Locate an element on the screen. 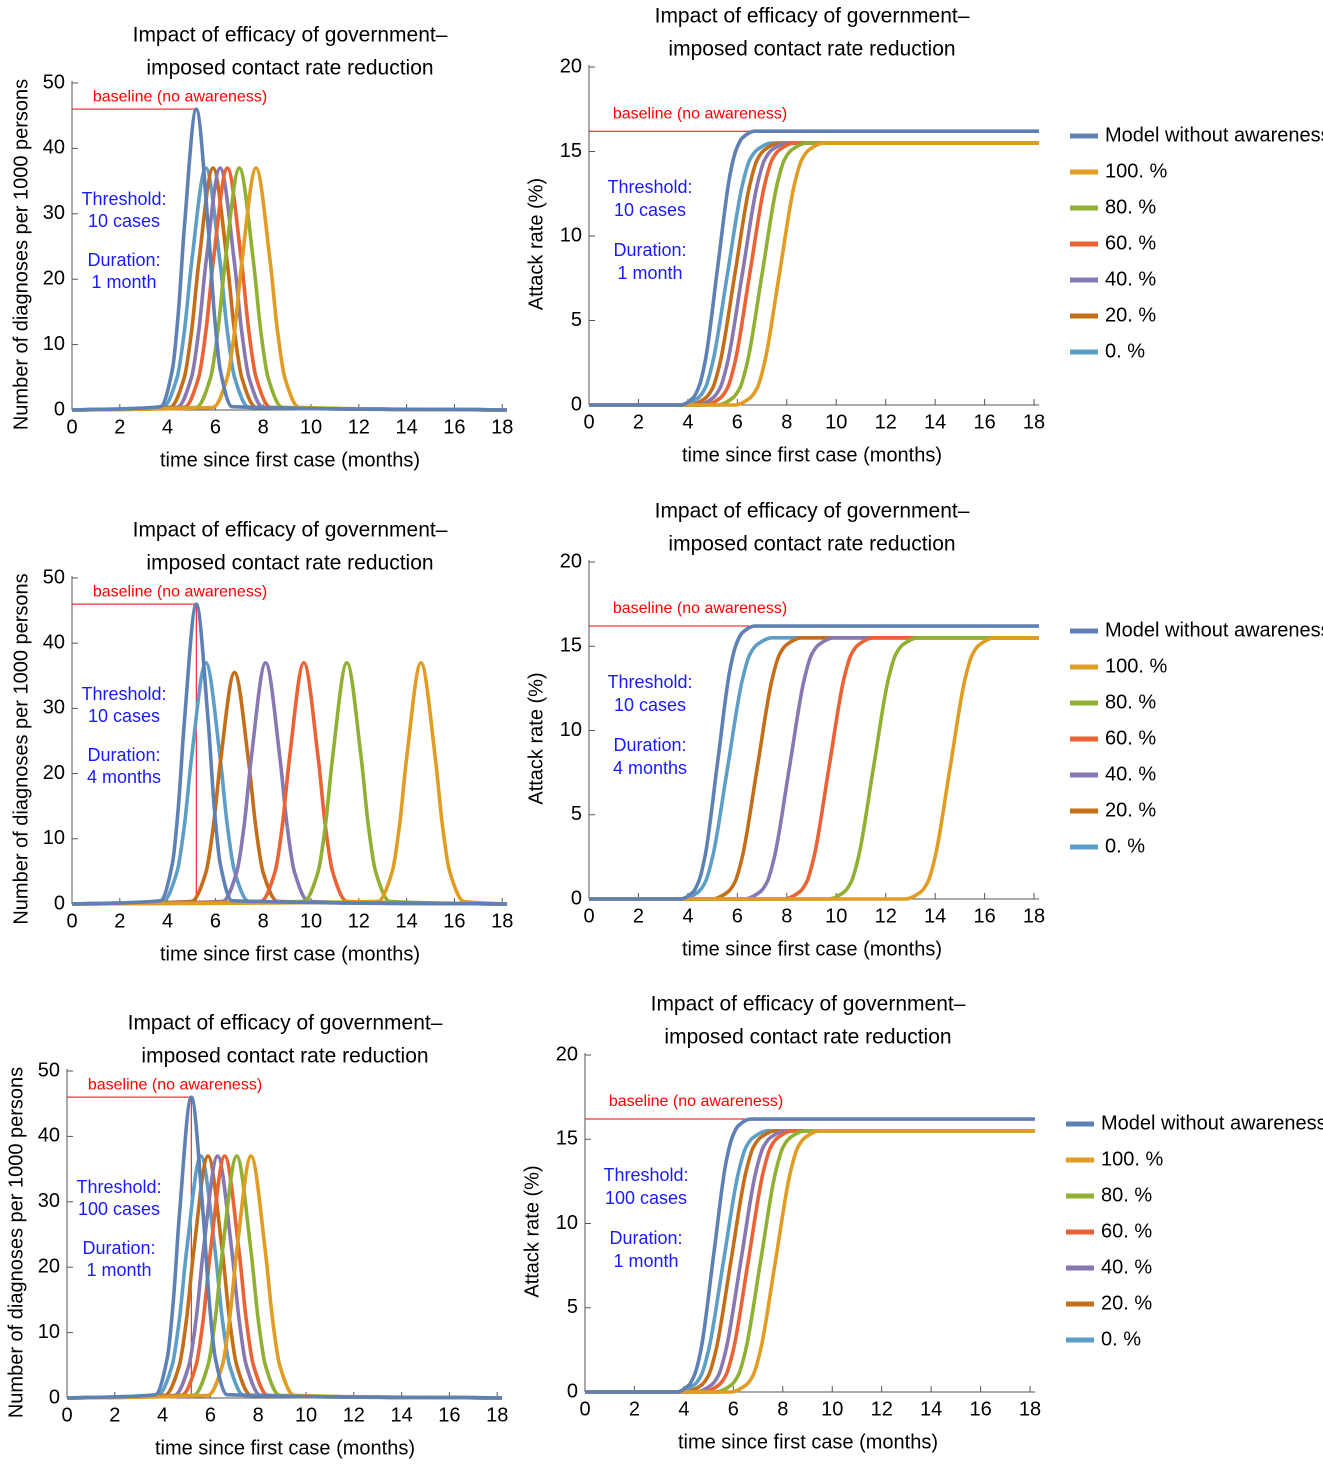 The width and height of the screenshot is (1323, 1468). y-axis-label: Attack rate (%) is located at coordinates (536, 244).